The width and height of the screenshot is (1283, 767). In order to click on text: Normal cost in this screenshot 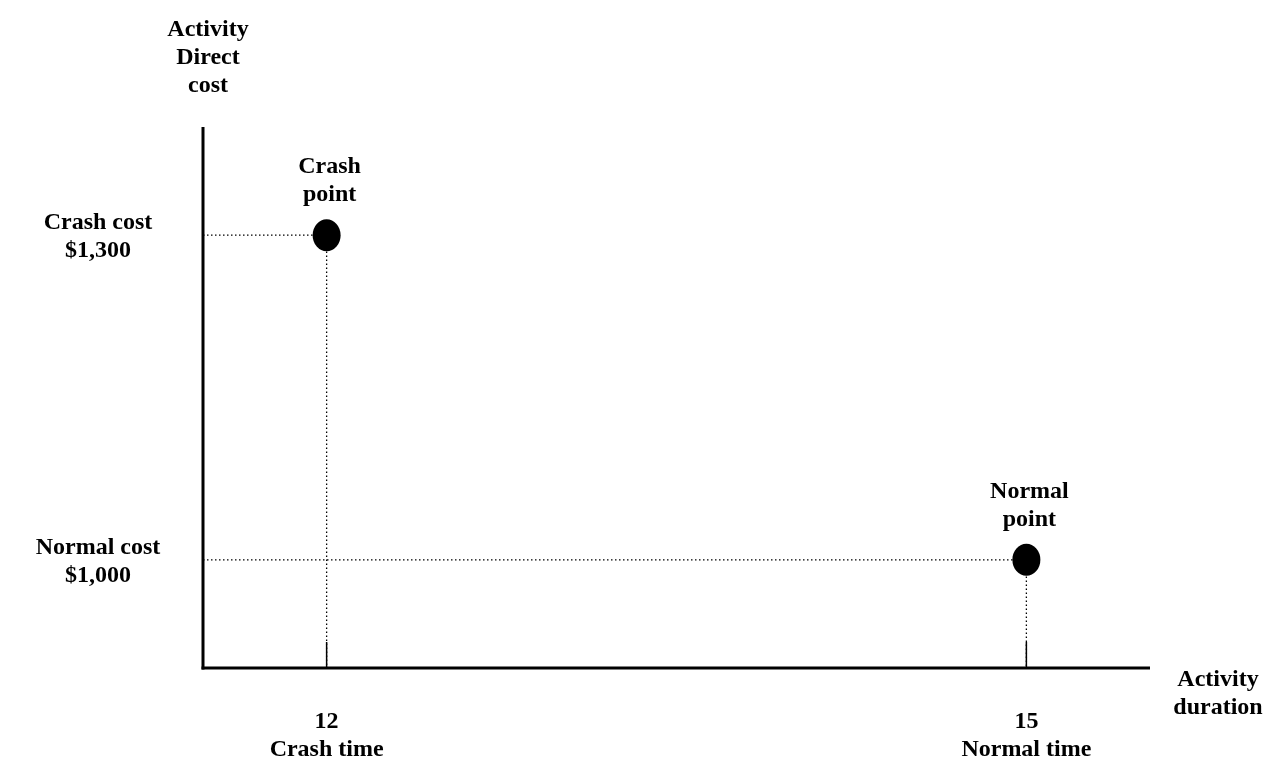, I will do `click(98, 545)`.